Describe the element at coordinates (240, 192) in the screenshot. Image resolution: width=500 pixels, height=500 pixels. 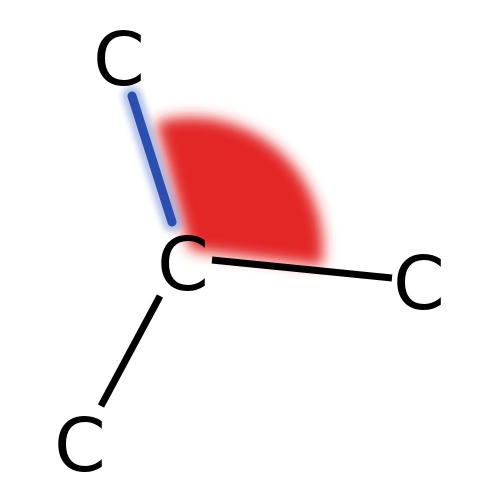
I see `angle-highlight` at that location.